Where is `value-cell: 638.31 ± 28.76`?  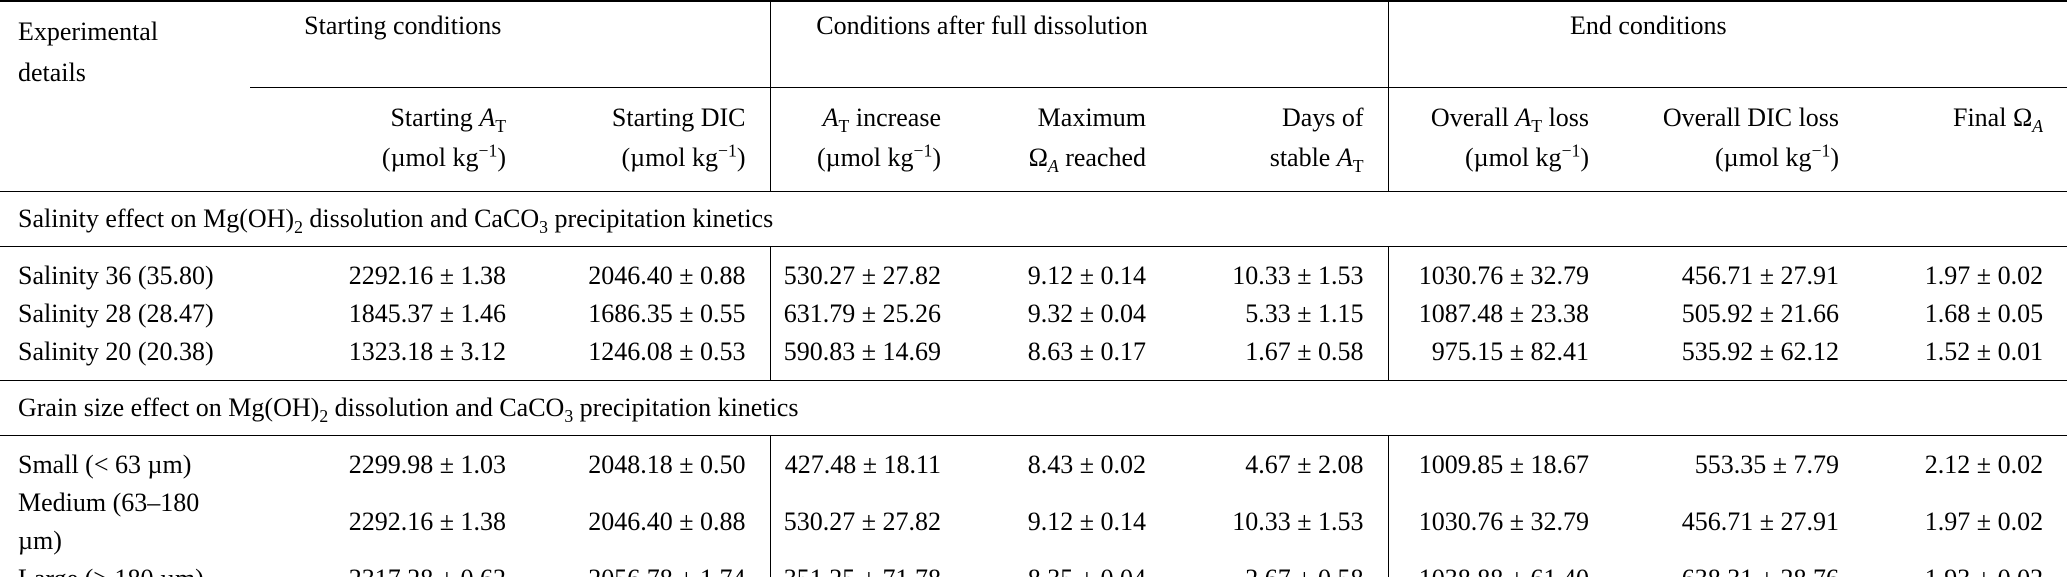 value-cell: 638.31 ± 28.76 is located at coordinates (1738, 568).